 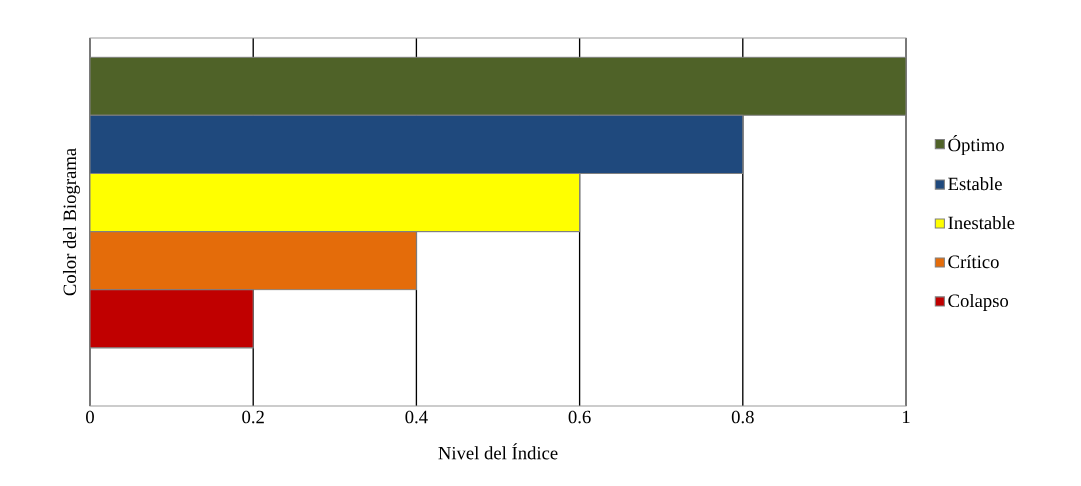 I want to click on legend-label: Estable, so click(x=975, y=184).